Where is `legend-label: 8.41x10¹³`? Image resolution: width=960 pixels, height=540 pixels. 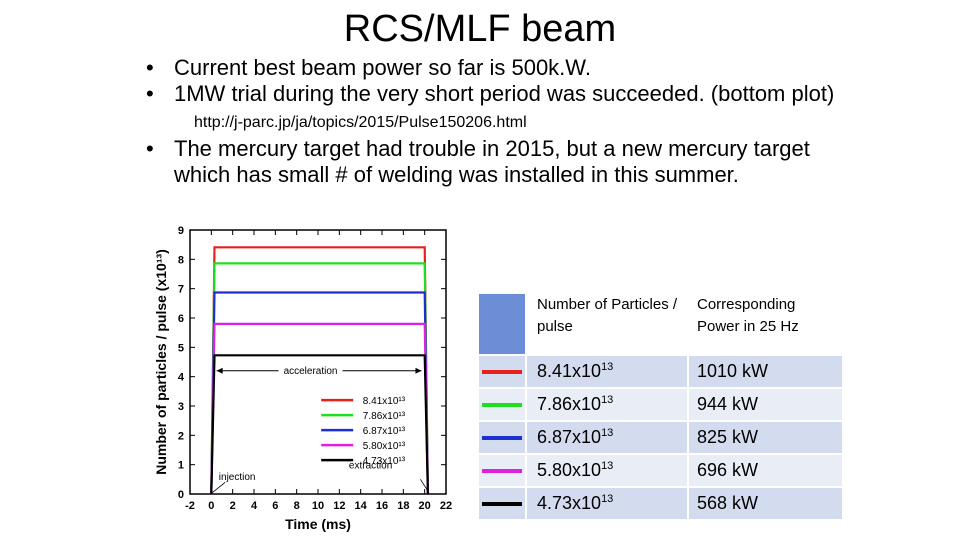
legend-label: 8.41x10¹³ is located at coordinates (384, 401).